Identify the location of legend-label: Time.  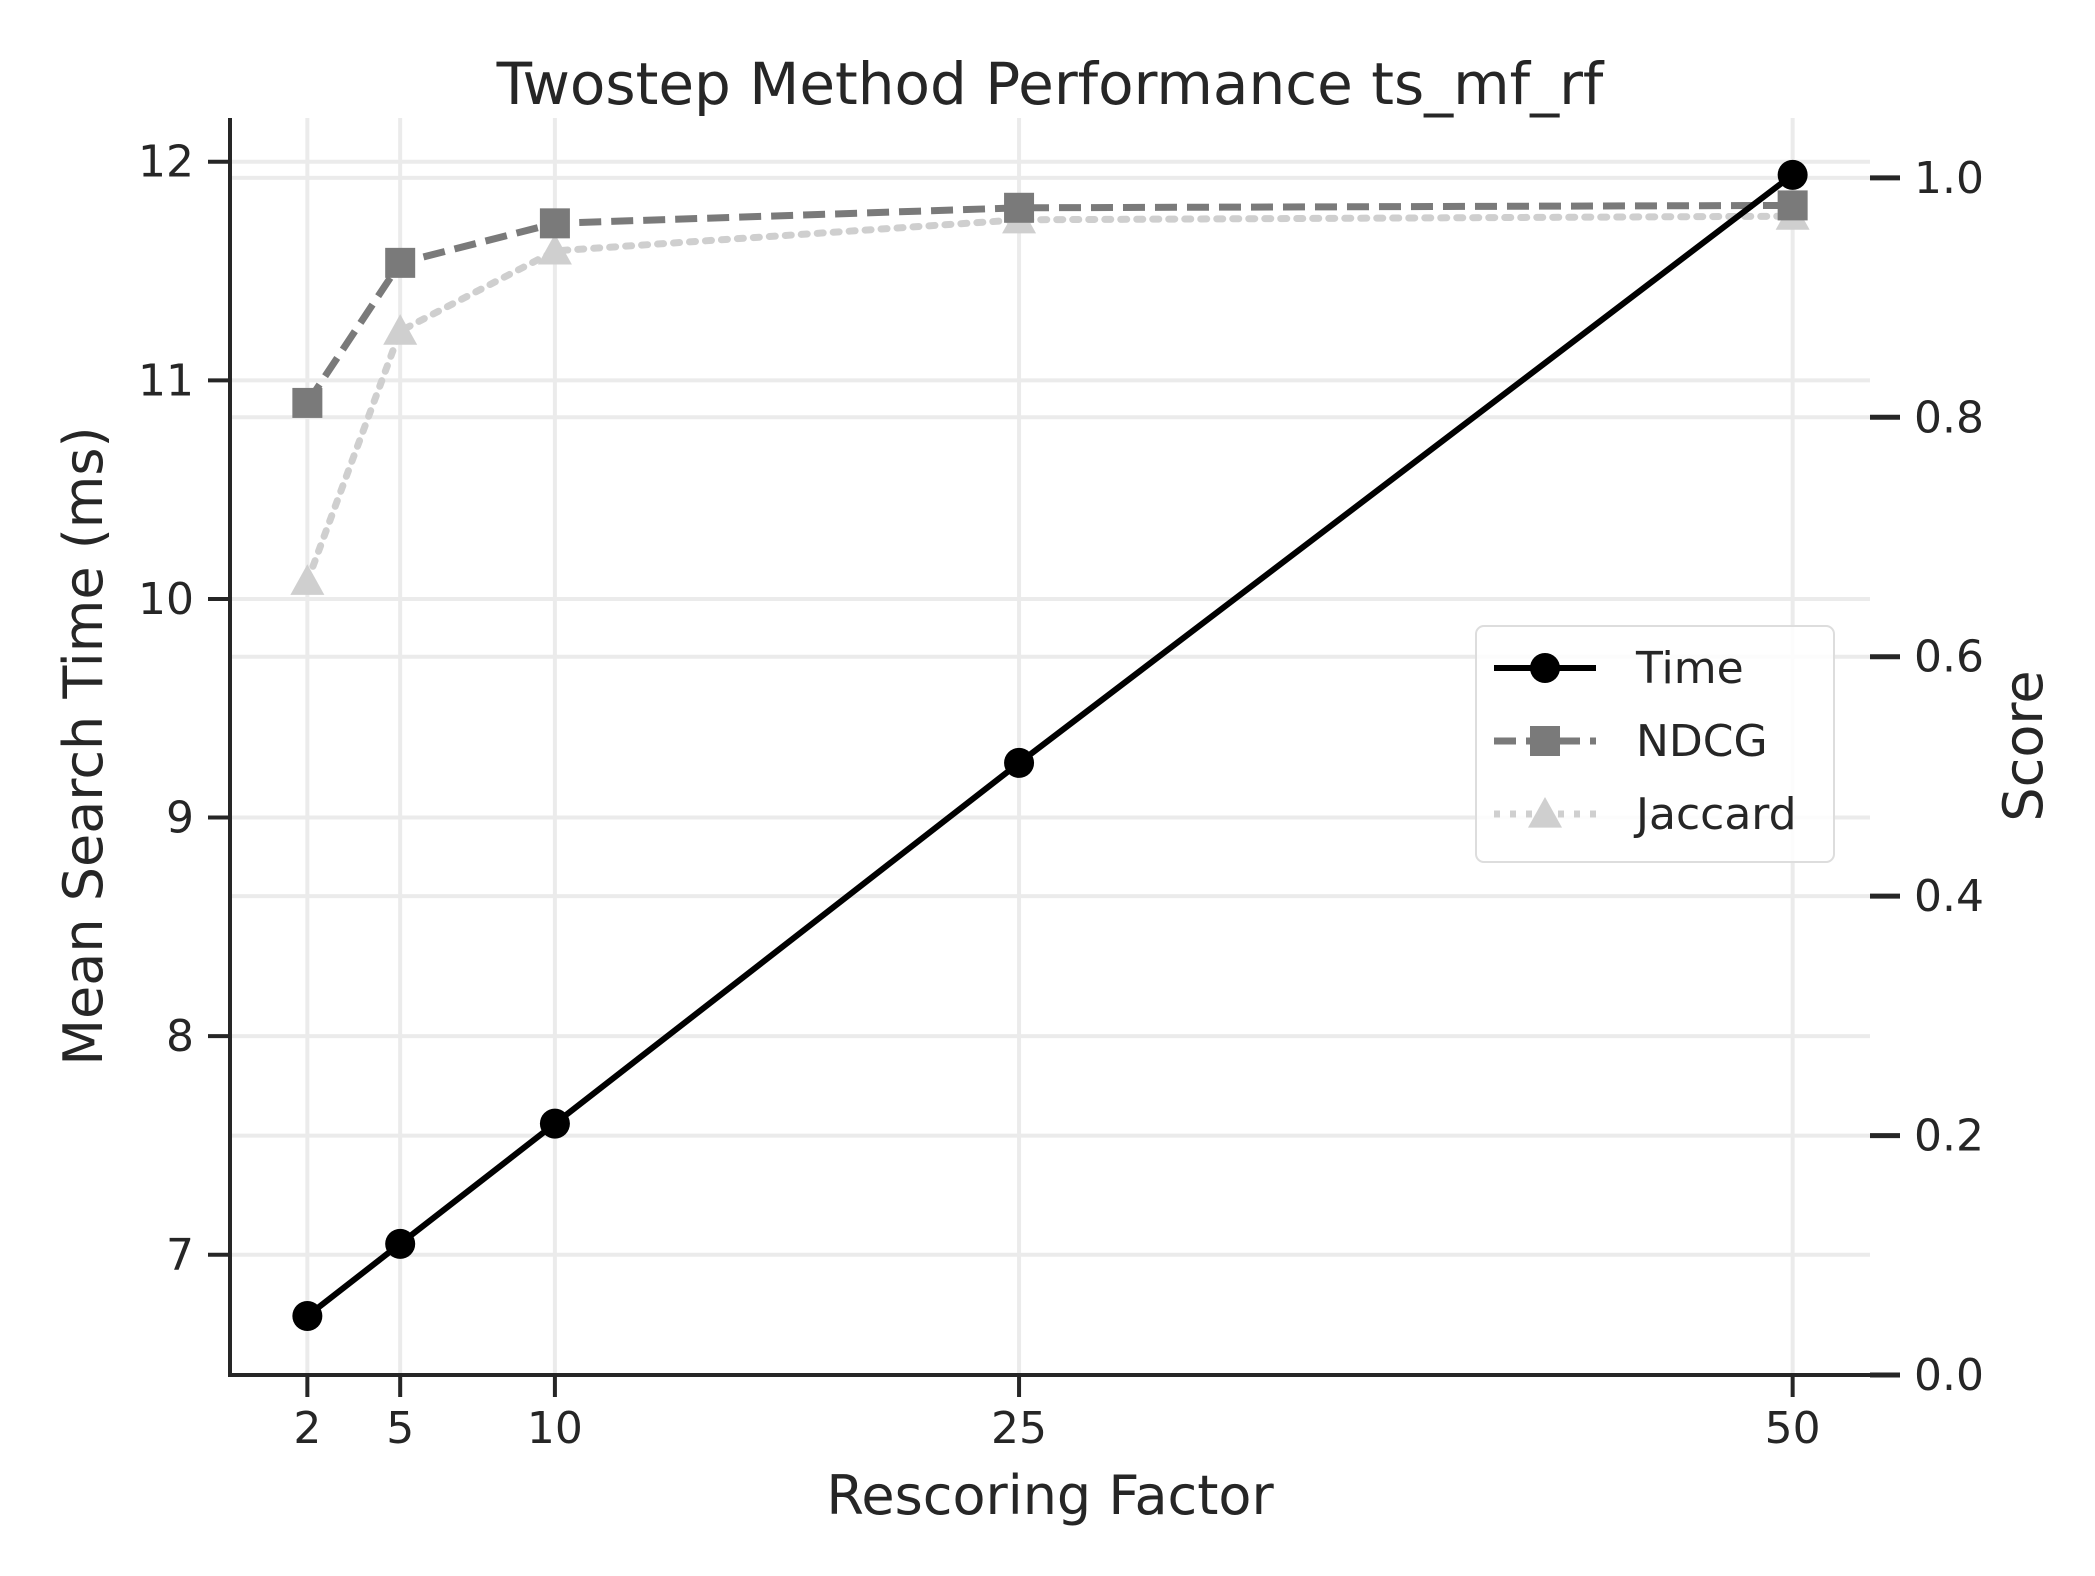
(1689, 668).